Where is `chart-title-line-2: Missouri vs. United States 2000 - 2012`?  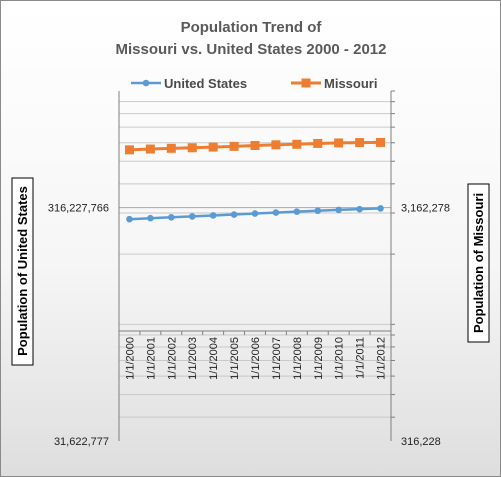 chart-title-line-2: Missouri vs. United States 2000 - 2012 is located at coordinates (251, 49).